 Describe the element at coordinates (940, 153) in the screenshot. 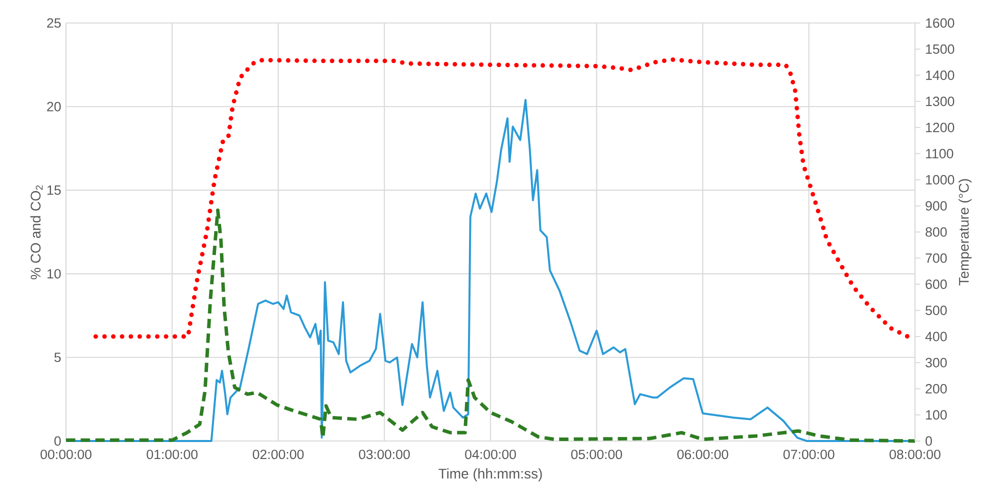

I see `y2-tick-label: 1100` at that location.